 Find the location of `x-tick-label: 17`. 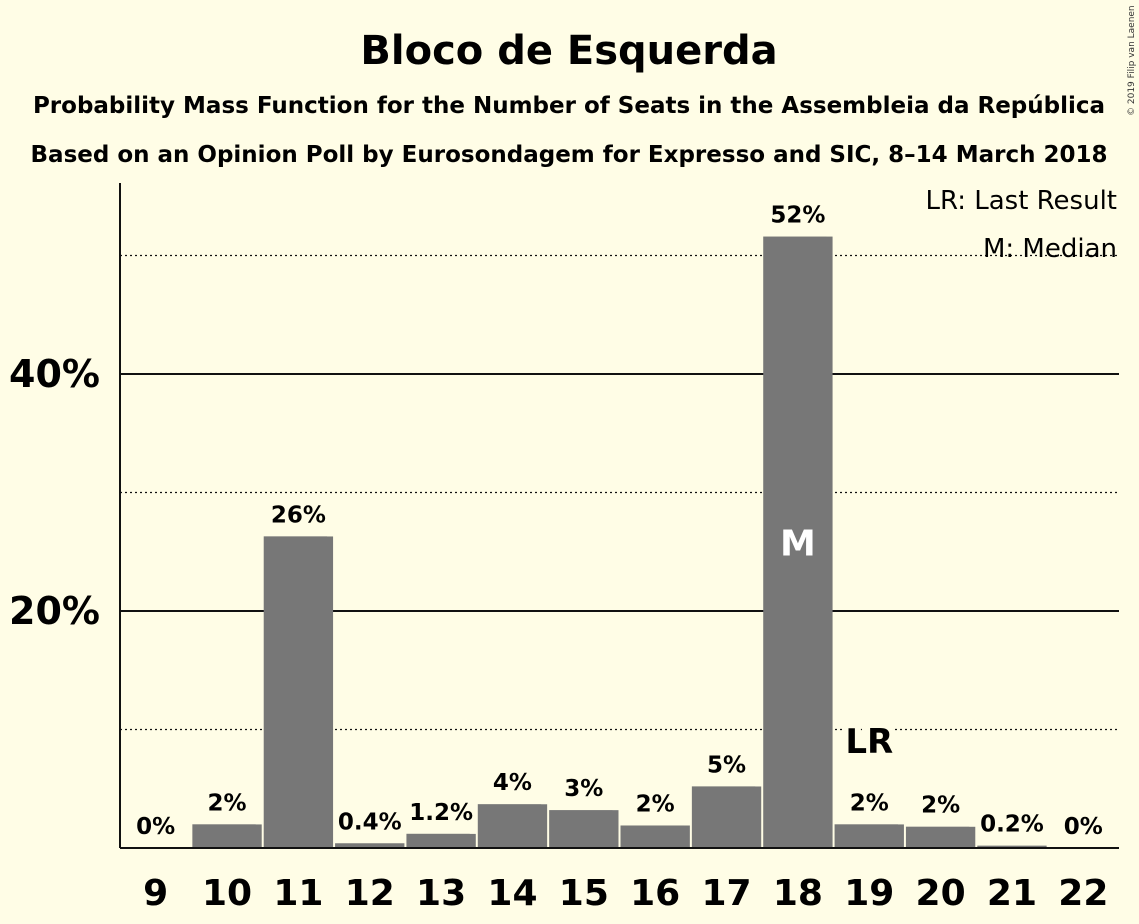

x-tick-label: 17 is located at coordinates (726, 893).